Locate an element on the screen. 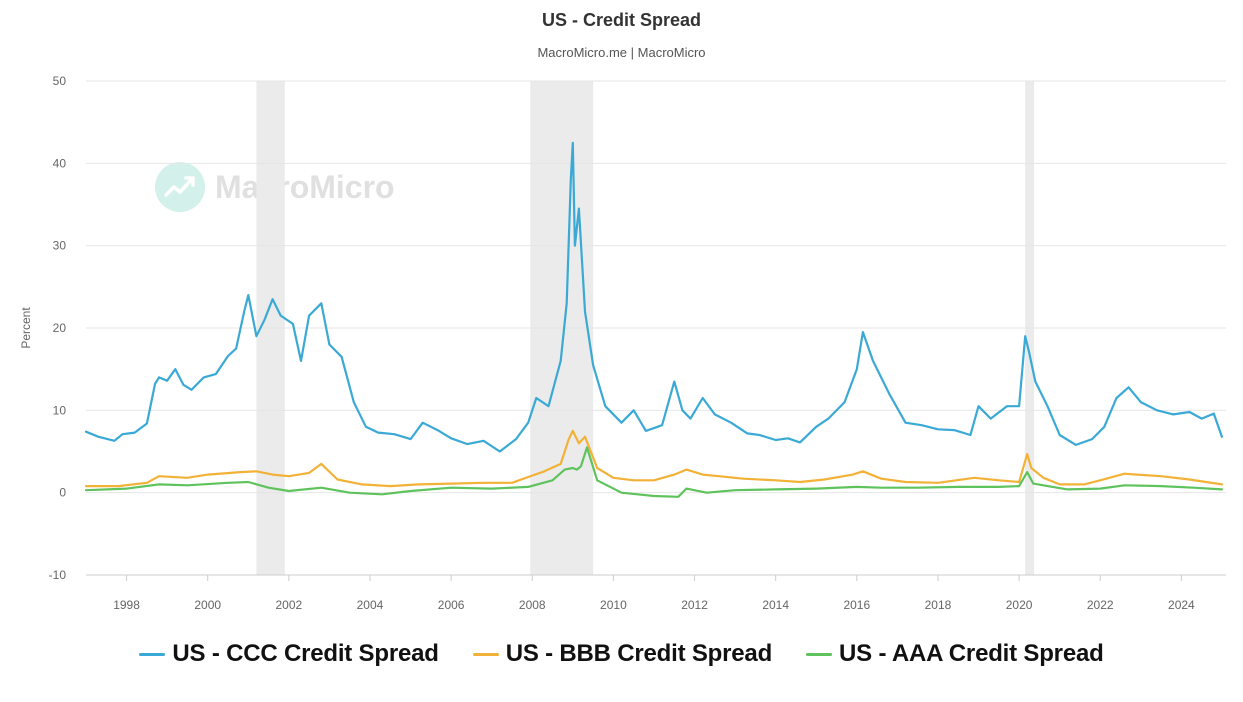 Image resolution: width=1243 pixels, height=702 pixels. legend-label-aaa: US - AAA Credit Spread is located at coordinates (971, 653).